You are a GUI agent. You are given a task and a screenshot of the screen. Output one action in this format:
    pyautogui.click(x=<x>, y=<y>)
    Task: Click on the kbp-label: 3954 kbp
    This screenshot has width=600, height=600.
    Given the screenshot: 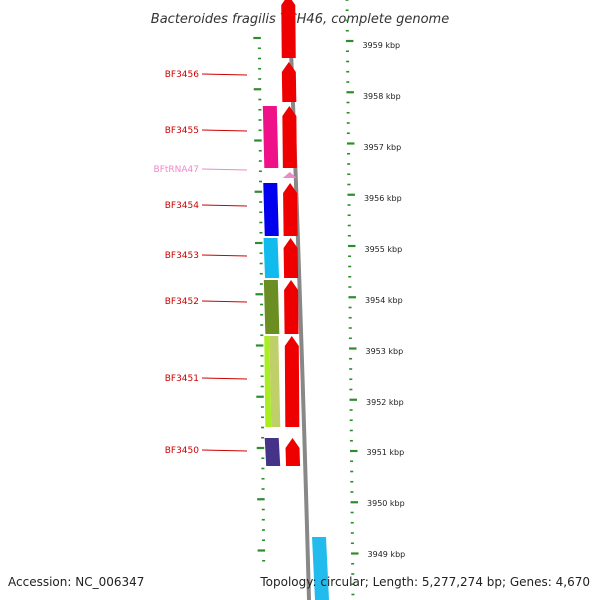 What is the action you would take?
    pyautogui.click(x=384, y=300)
    